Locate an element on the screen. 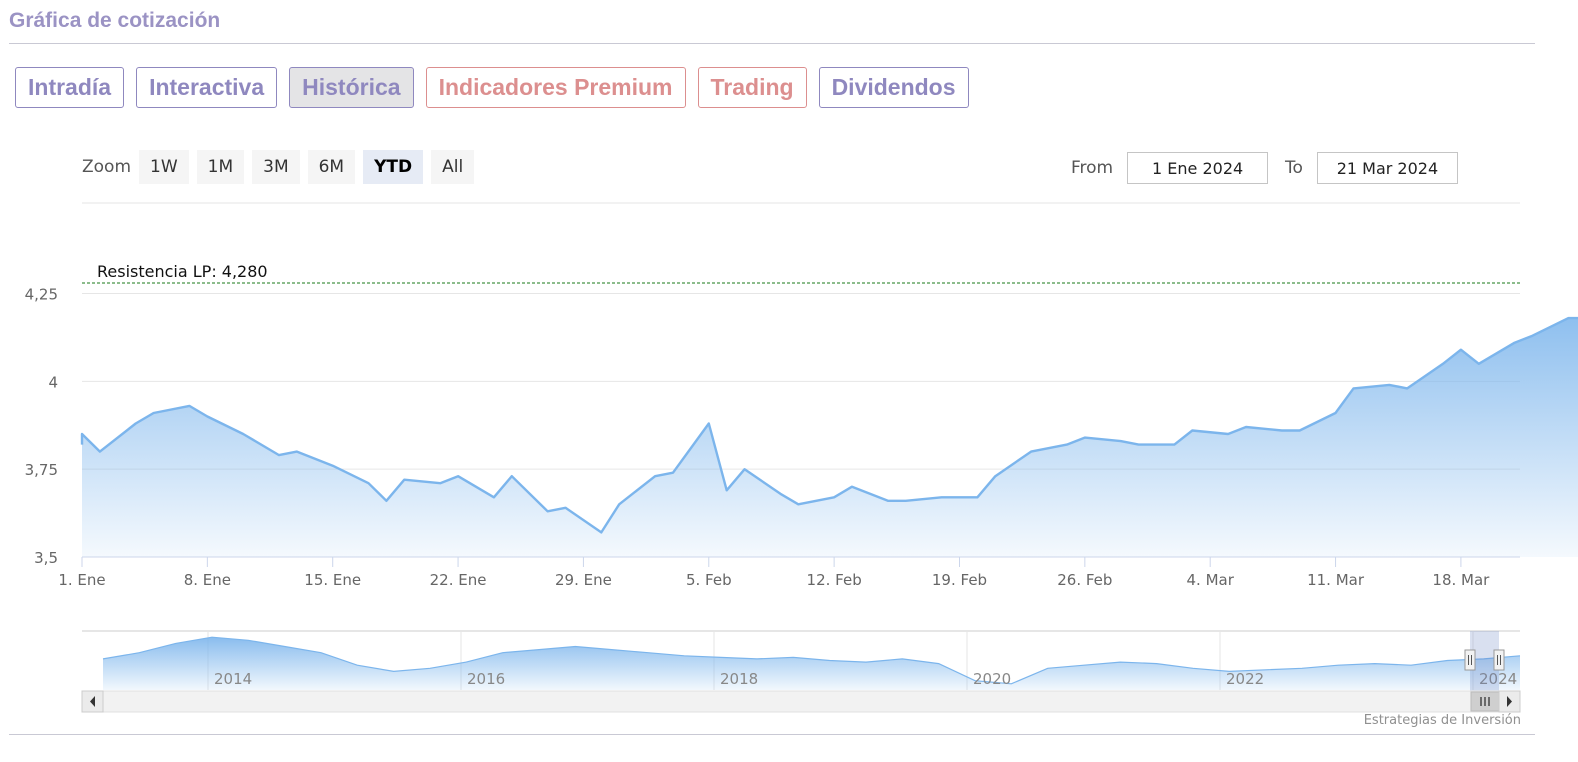  chevron-left-icon is located at coordinates (92, 701).